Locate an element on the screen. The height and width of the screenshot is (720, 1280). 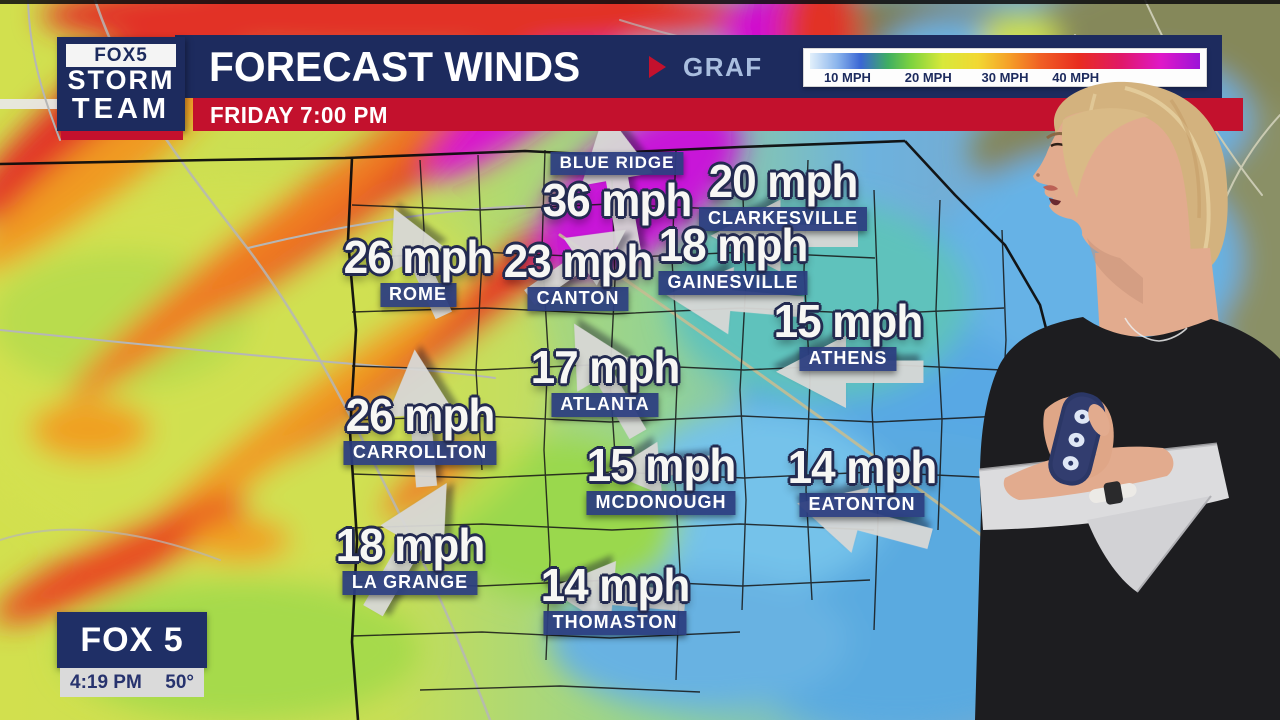
wind-label-carrollton: 26 mph CARROLLTON is located at coordinates (419, 418).